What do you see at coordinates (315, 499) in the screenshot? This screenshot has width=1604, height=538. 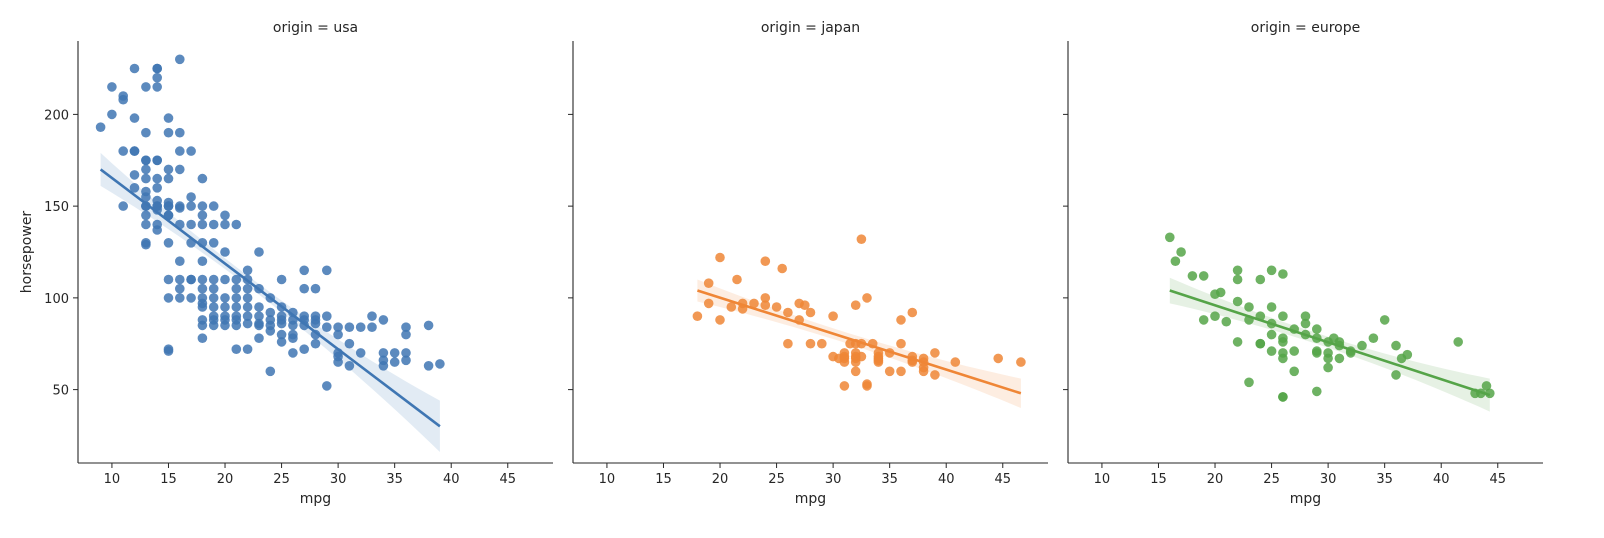 I see `x-axis-label: mpg` at bounding box center [315, 499].